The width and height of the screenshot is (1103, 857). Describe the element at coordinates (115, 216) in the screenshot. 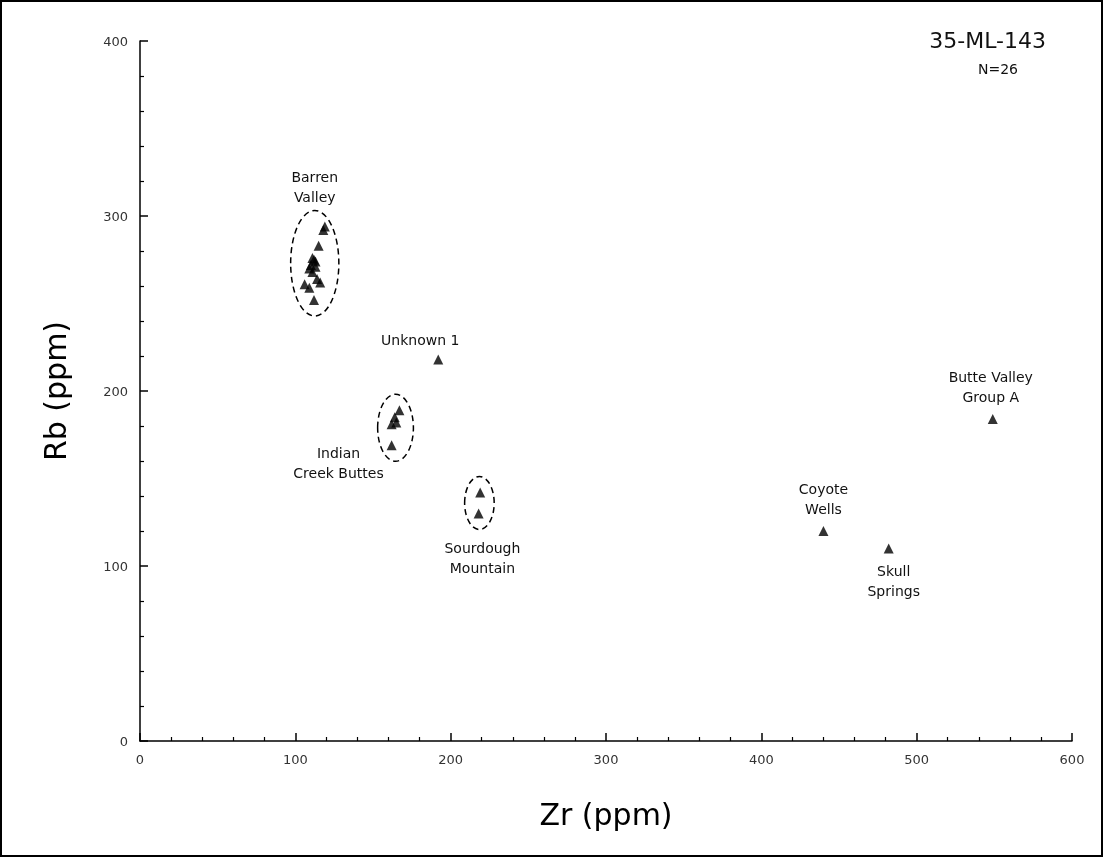

I see `y-tick-label: 300` at that location.